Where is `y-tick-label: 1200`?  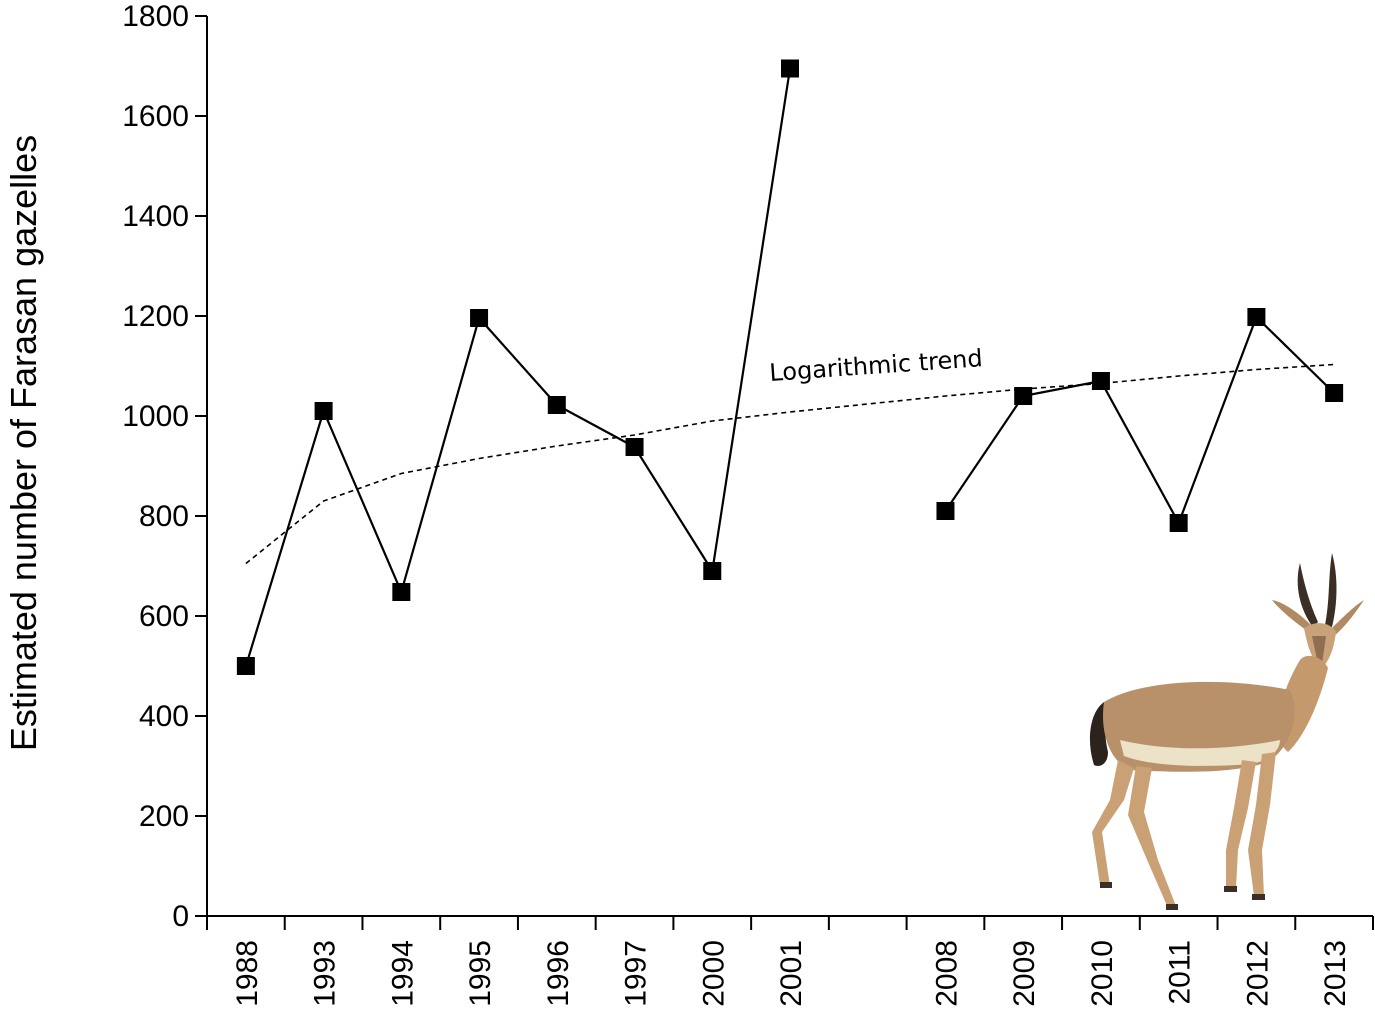
y-tick-label: 1200 is located at coordinates (155, 316).